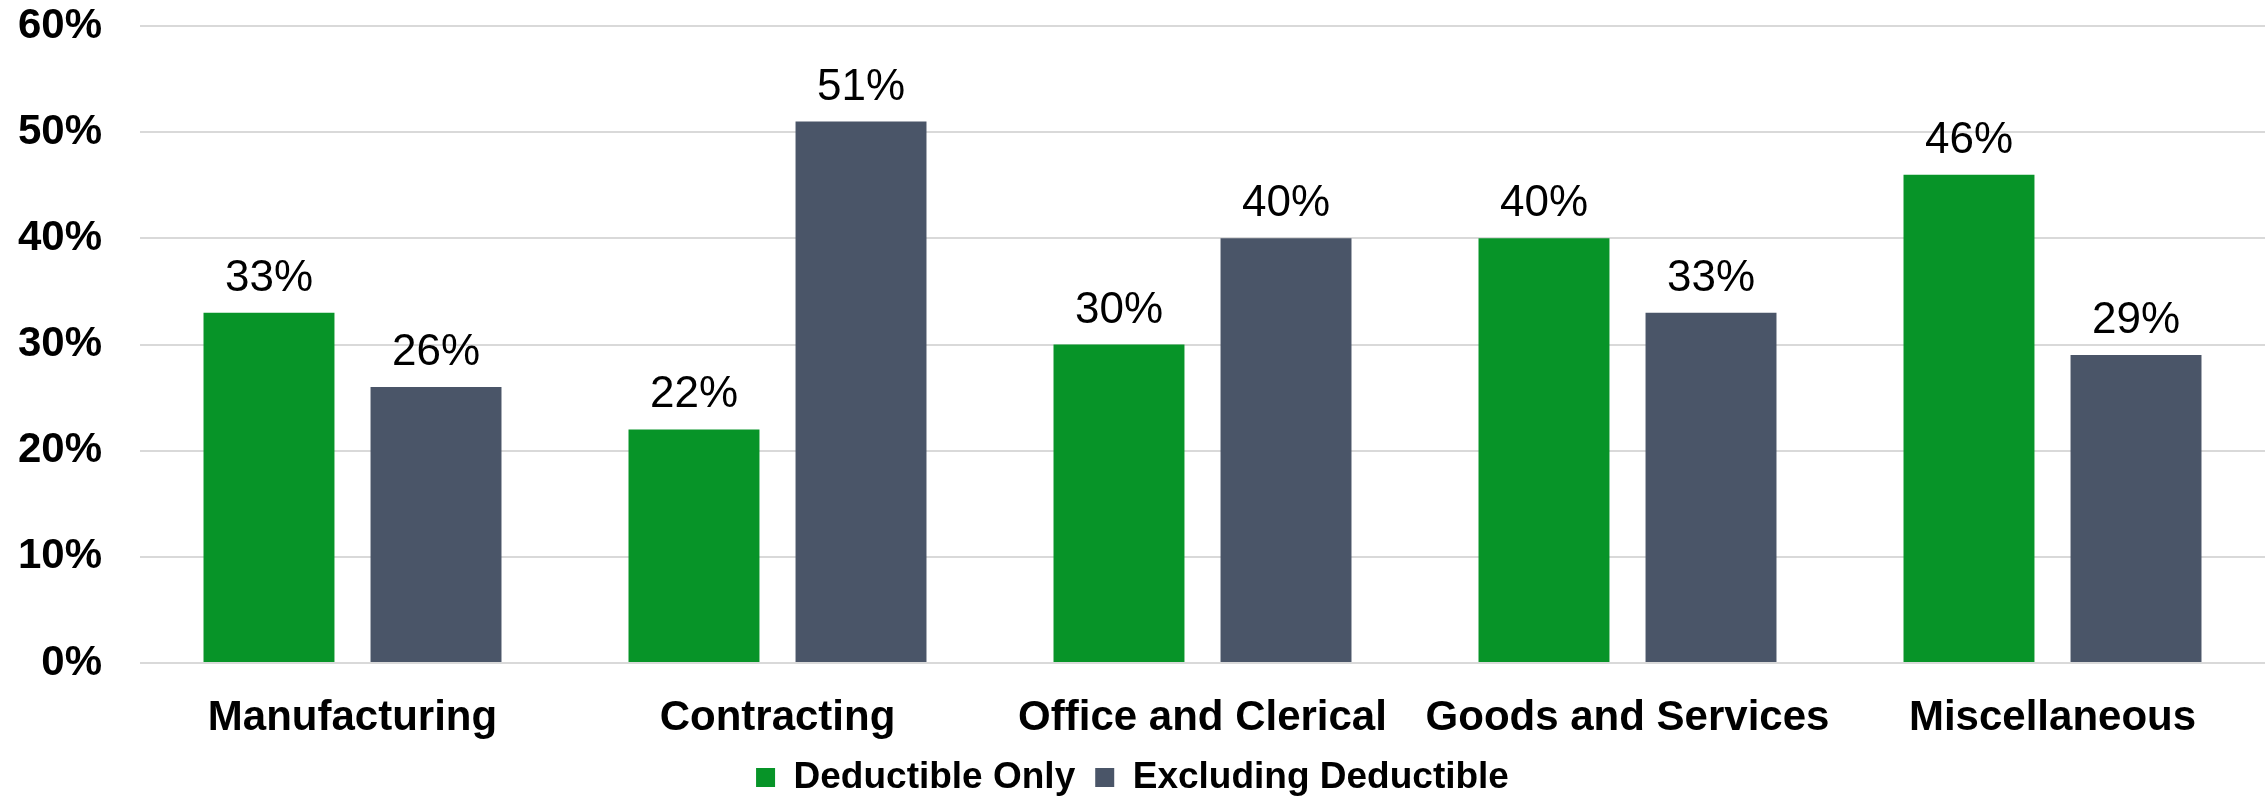 Image resolution: width=2267 pixels, height=806 pixels. Describe the element at coordinates (59, 235) in the screenshot. I see `y-tick-label: 40%` at that location.